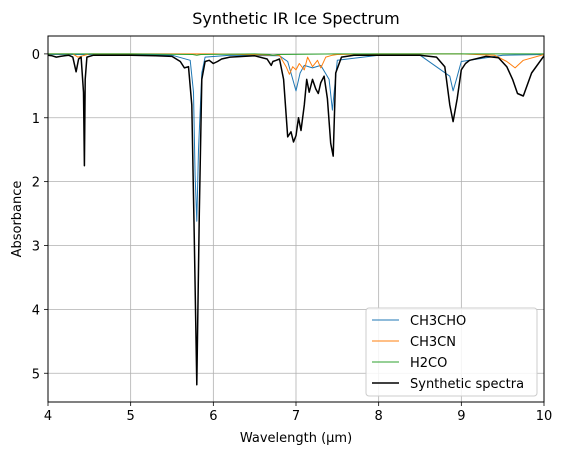  What do you see at coordinates (296, 54) in the screenshot?
I see `series-line-h2co` at bounding box center [296, 54].